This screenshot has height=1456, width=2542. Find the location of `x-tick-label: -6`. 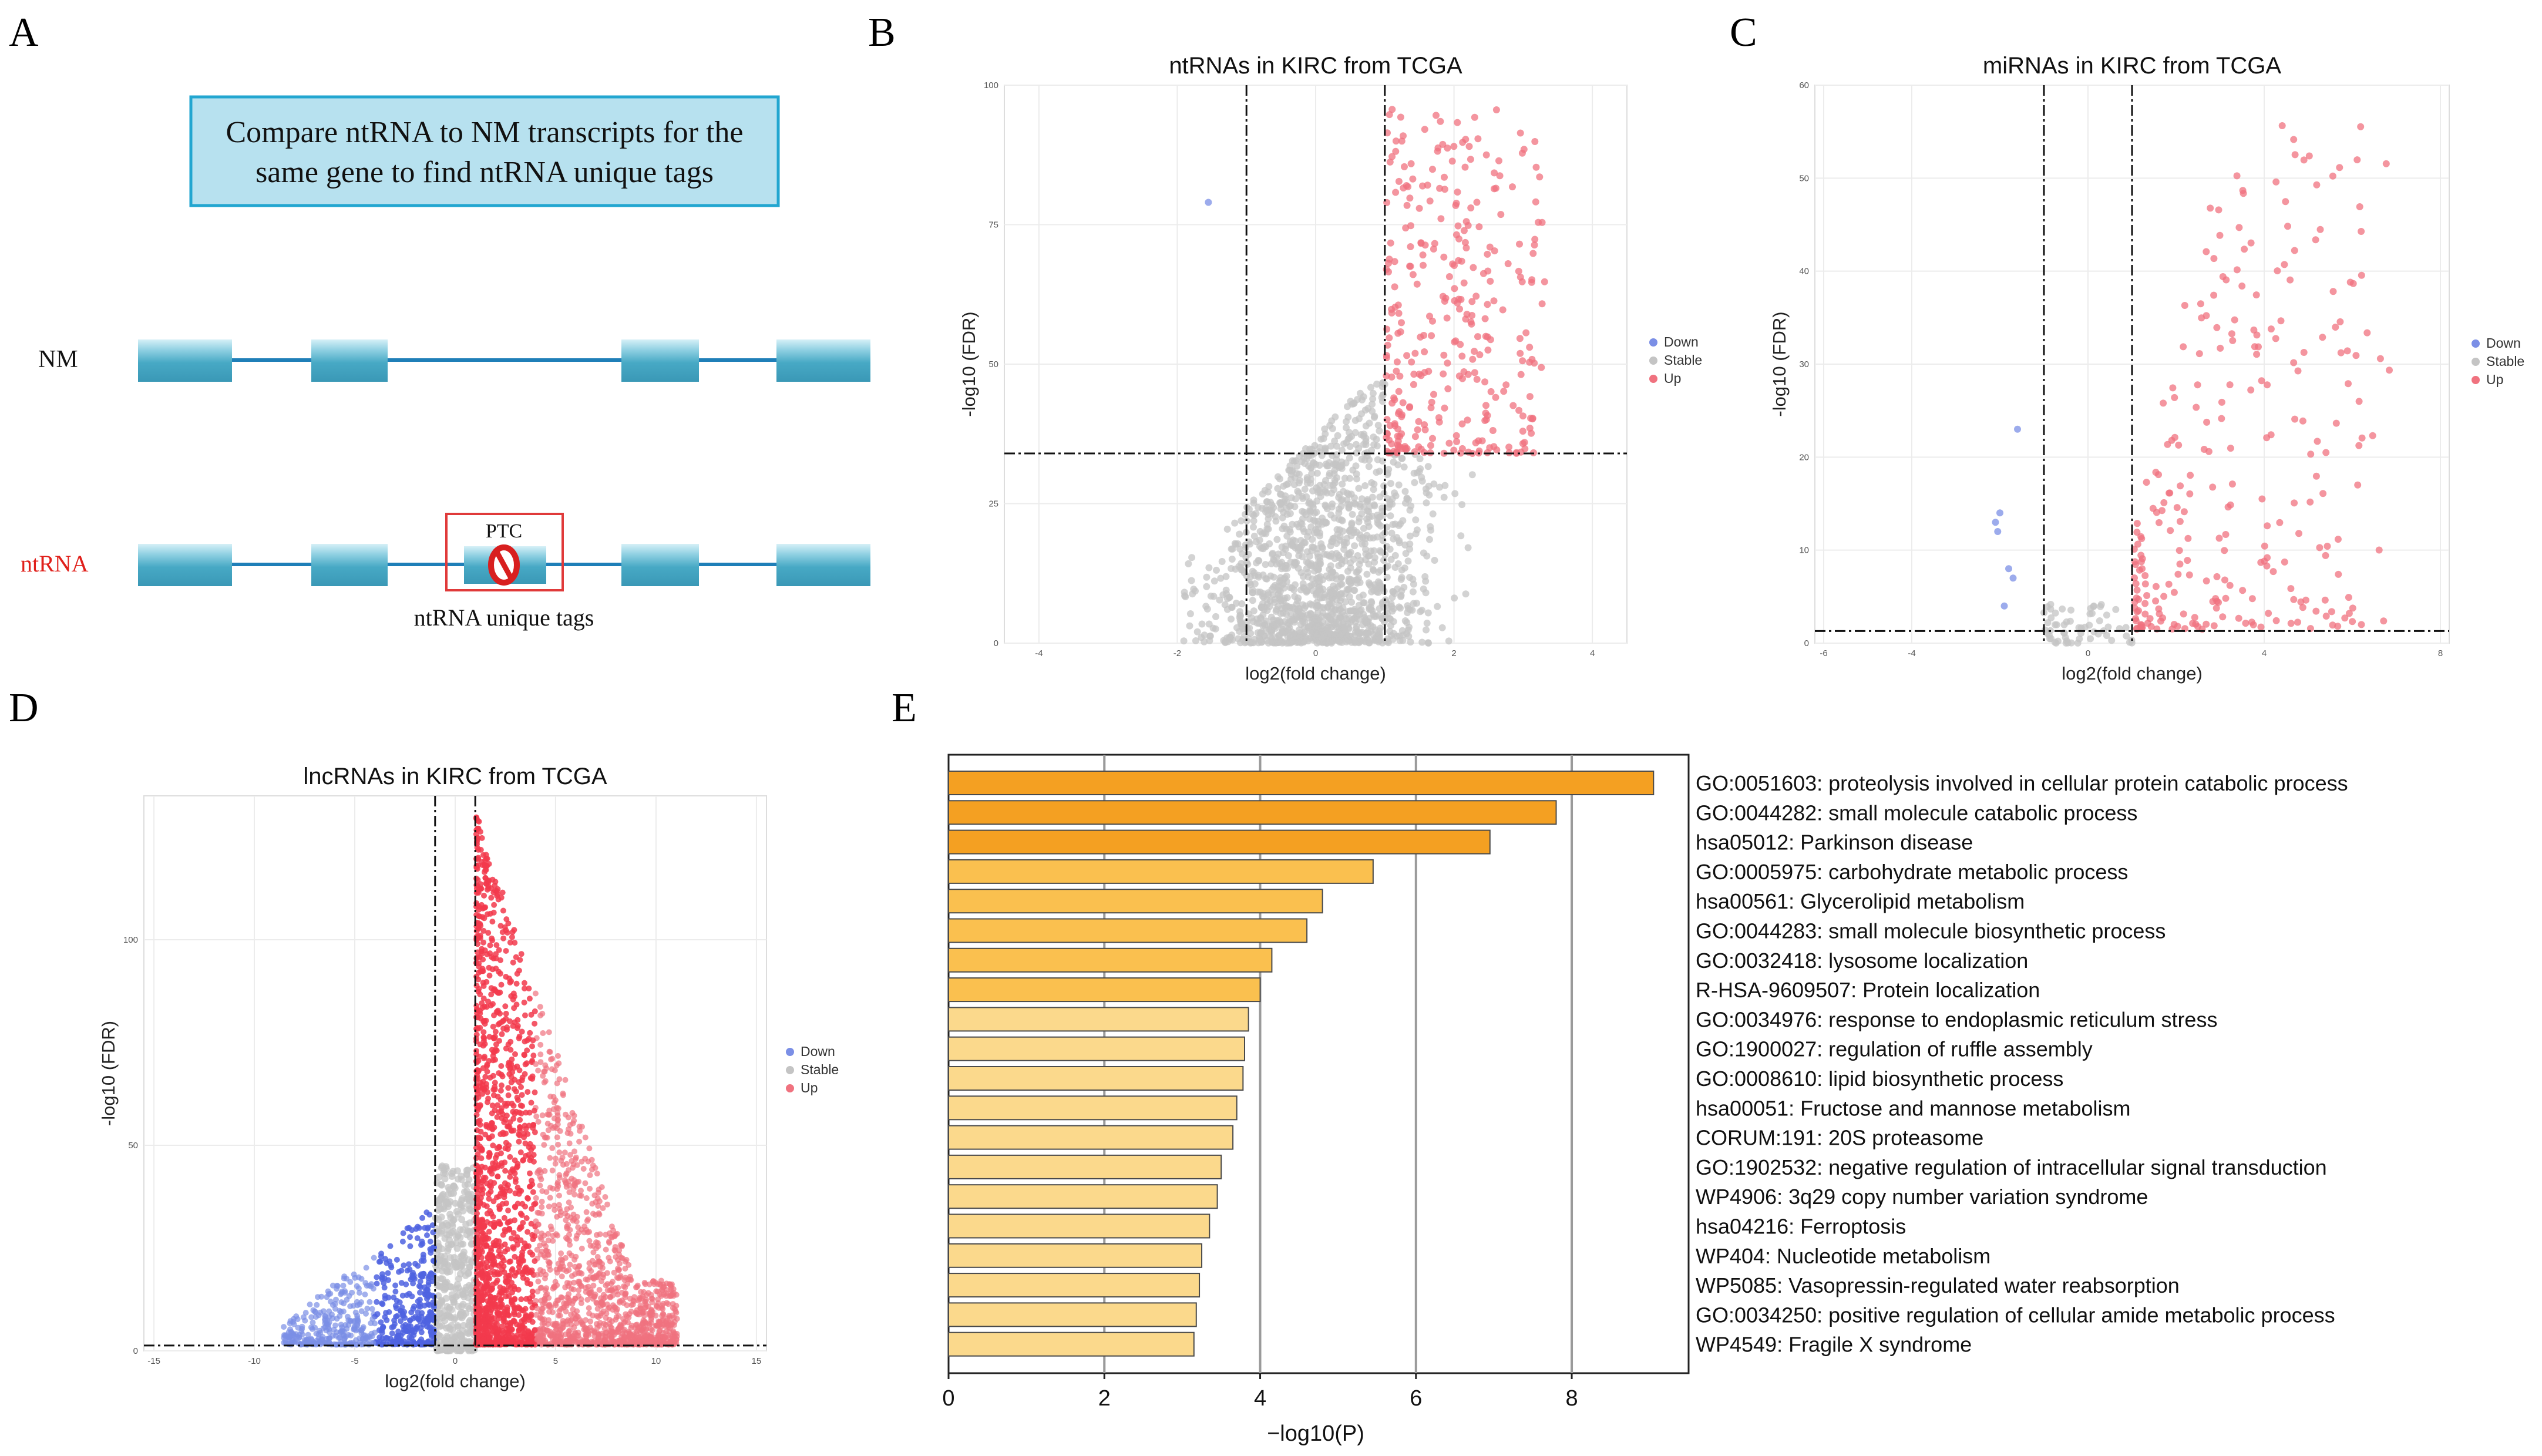

x-tick-label: -6 is located at coordinates (1824, 653).